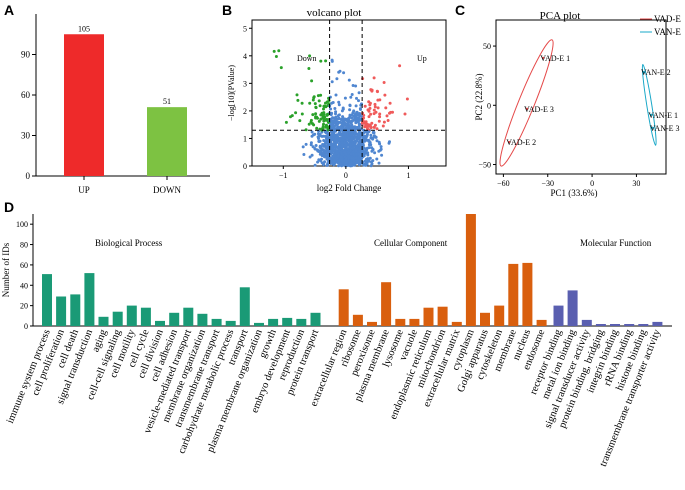 The image size is (685, 490). Describe the element at coordinates (560, 16) in the screenshot. I see `pca-title: PCA plot` at that location.